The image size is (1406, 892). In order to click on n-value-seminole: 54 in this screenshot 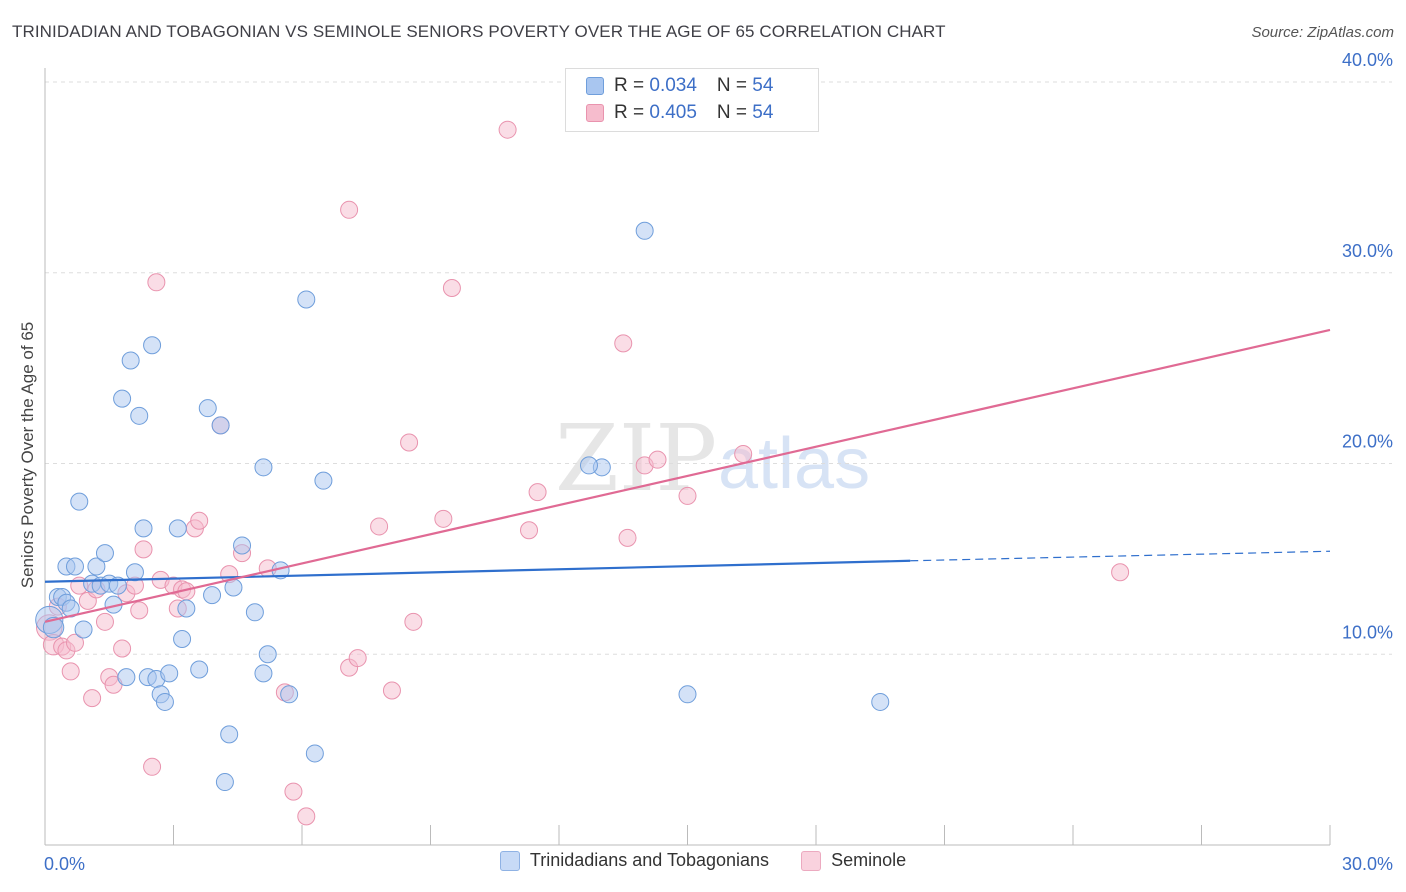, I will do `click(763, 112)`.